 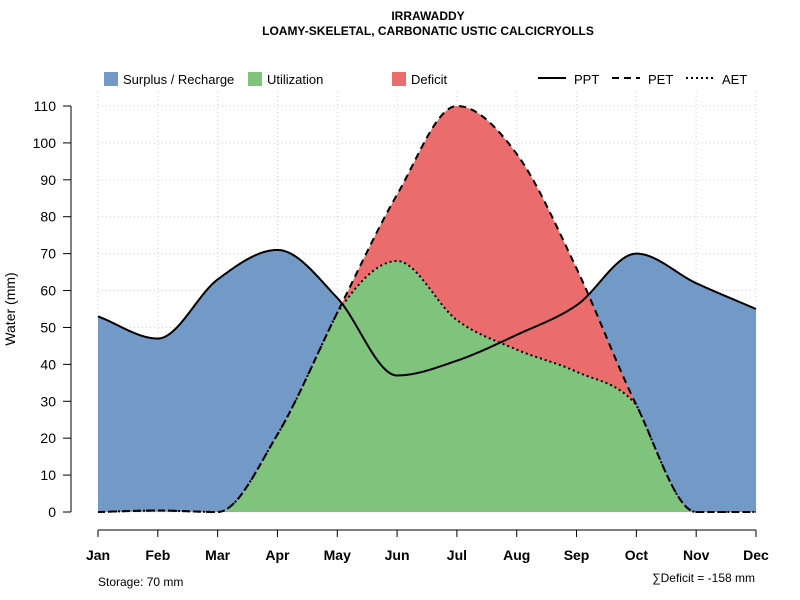 I want to click on legend-label: PPT, so click(x=586, y=79).